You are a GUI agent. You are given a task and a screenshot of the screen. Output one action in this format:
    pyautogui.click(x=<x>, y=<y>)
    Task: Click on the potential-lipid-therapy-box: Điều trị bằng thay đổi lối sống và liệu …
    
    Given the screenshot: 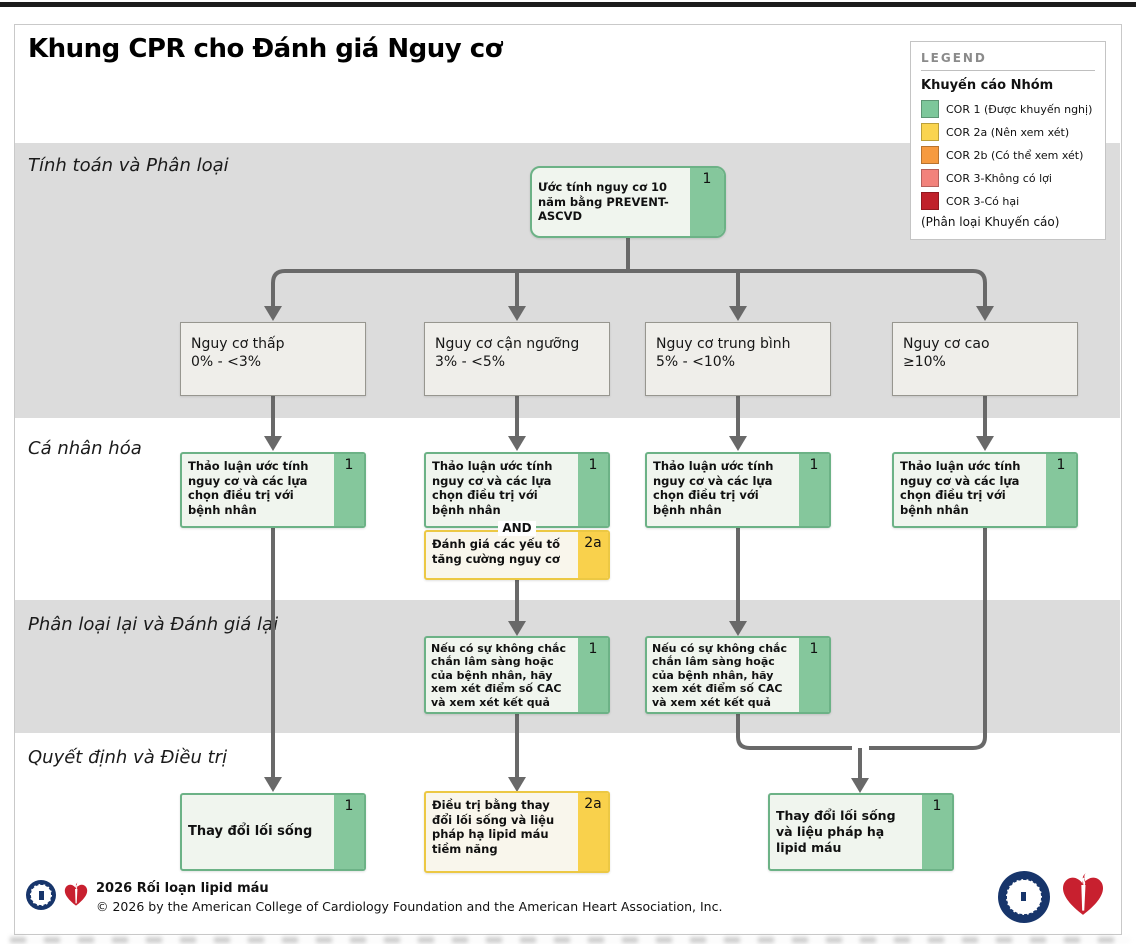 What is the action you would take?
    pyautogui.click(x=517, y=832)
    